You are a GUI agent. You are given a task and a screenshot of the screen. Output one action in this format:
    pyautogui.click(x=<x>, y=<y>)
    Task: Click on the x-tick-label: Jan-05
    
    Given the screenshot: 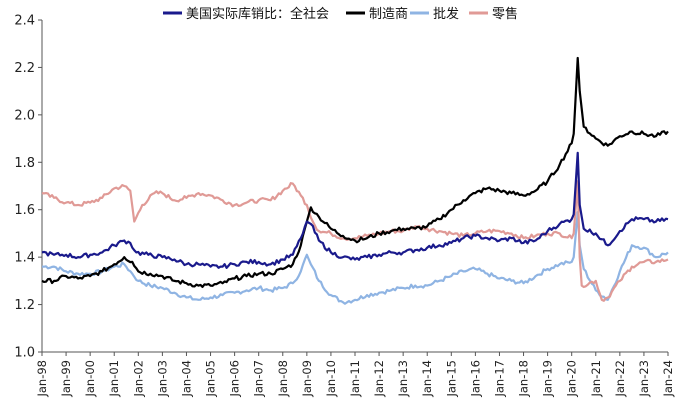 What is the action you would take?
    pyautogui.click(x=211, y=379)
    